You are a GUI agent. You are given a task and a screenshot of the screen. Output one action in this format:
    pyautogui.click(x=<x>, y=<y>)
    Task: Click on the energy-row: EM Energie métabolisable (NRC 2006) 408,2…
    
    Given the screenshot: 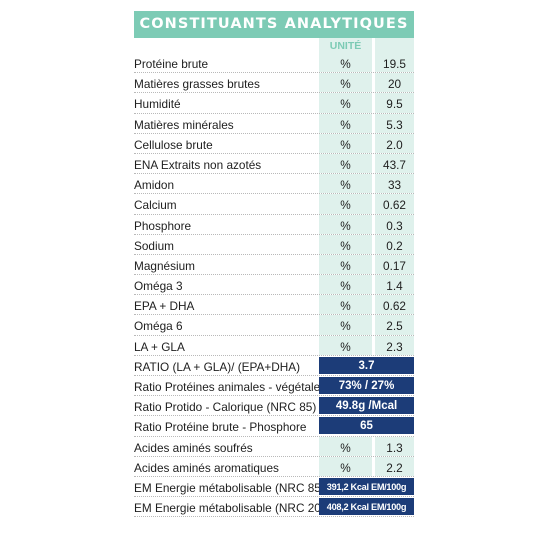 What is the action you would take?
    pyautogui.click(x=274, y=507)
    